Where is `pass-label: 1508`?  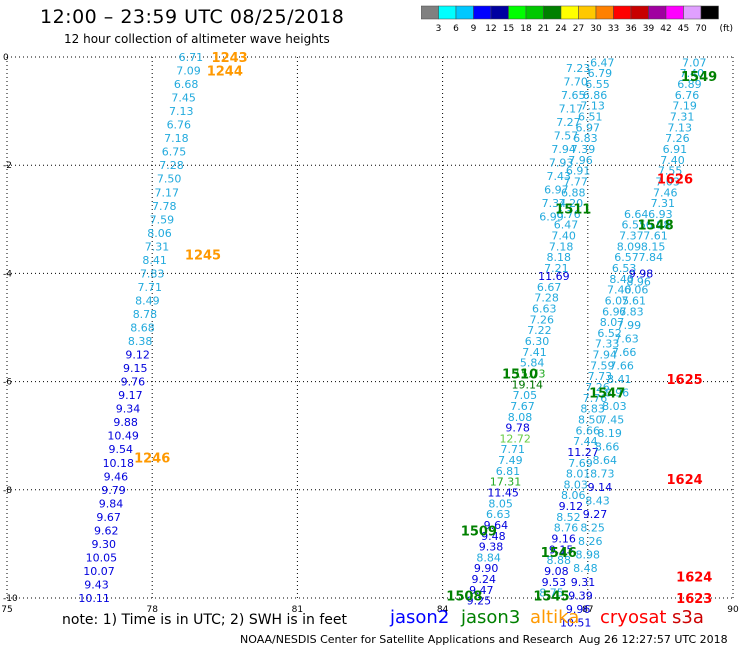
pass-label: 1508 is located at coordinates (464, 596).